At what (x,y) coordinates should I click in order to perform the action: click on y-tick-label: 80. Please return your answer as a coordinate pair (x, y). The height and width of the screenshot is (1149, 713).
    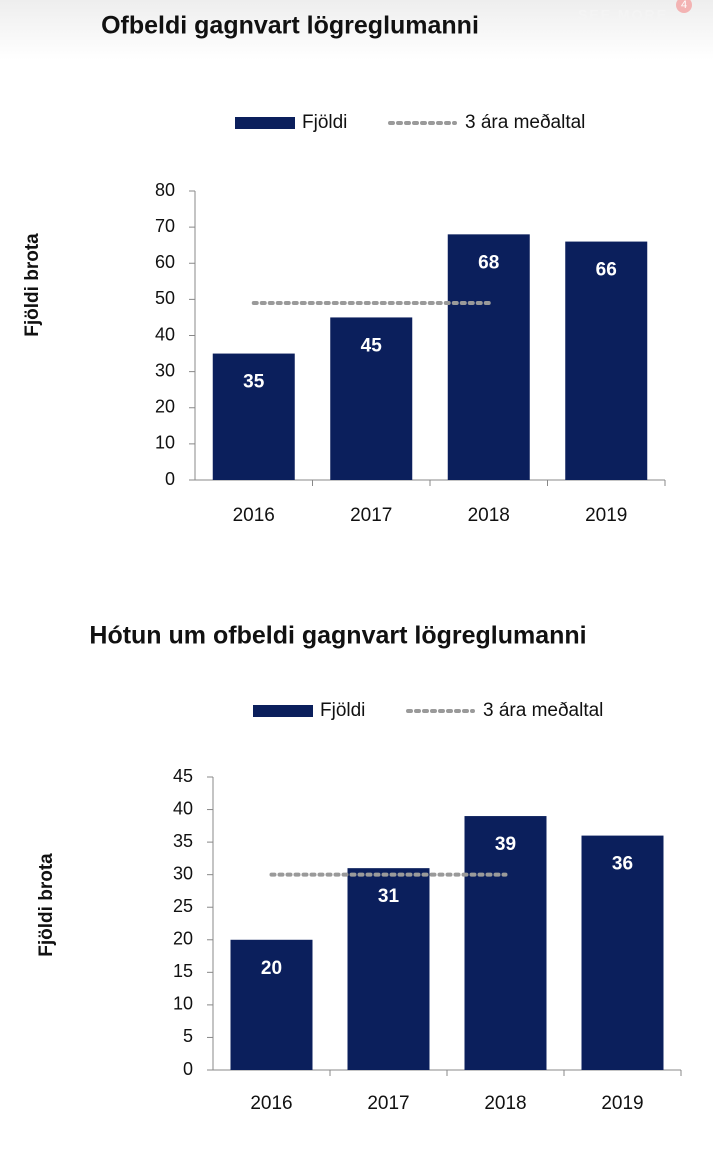
    Looking at the image, I should click on (165, 190).